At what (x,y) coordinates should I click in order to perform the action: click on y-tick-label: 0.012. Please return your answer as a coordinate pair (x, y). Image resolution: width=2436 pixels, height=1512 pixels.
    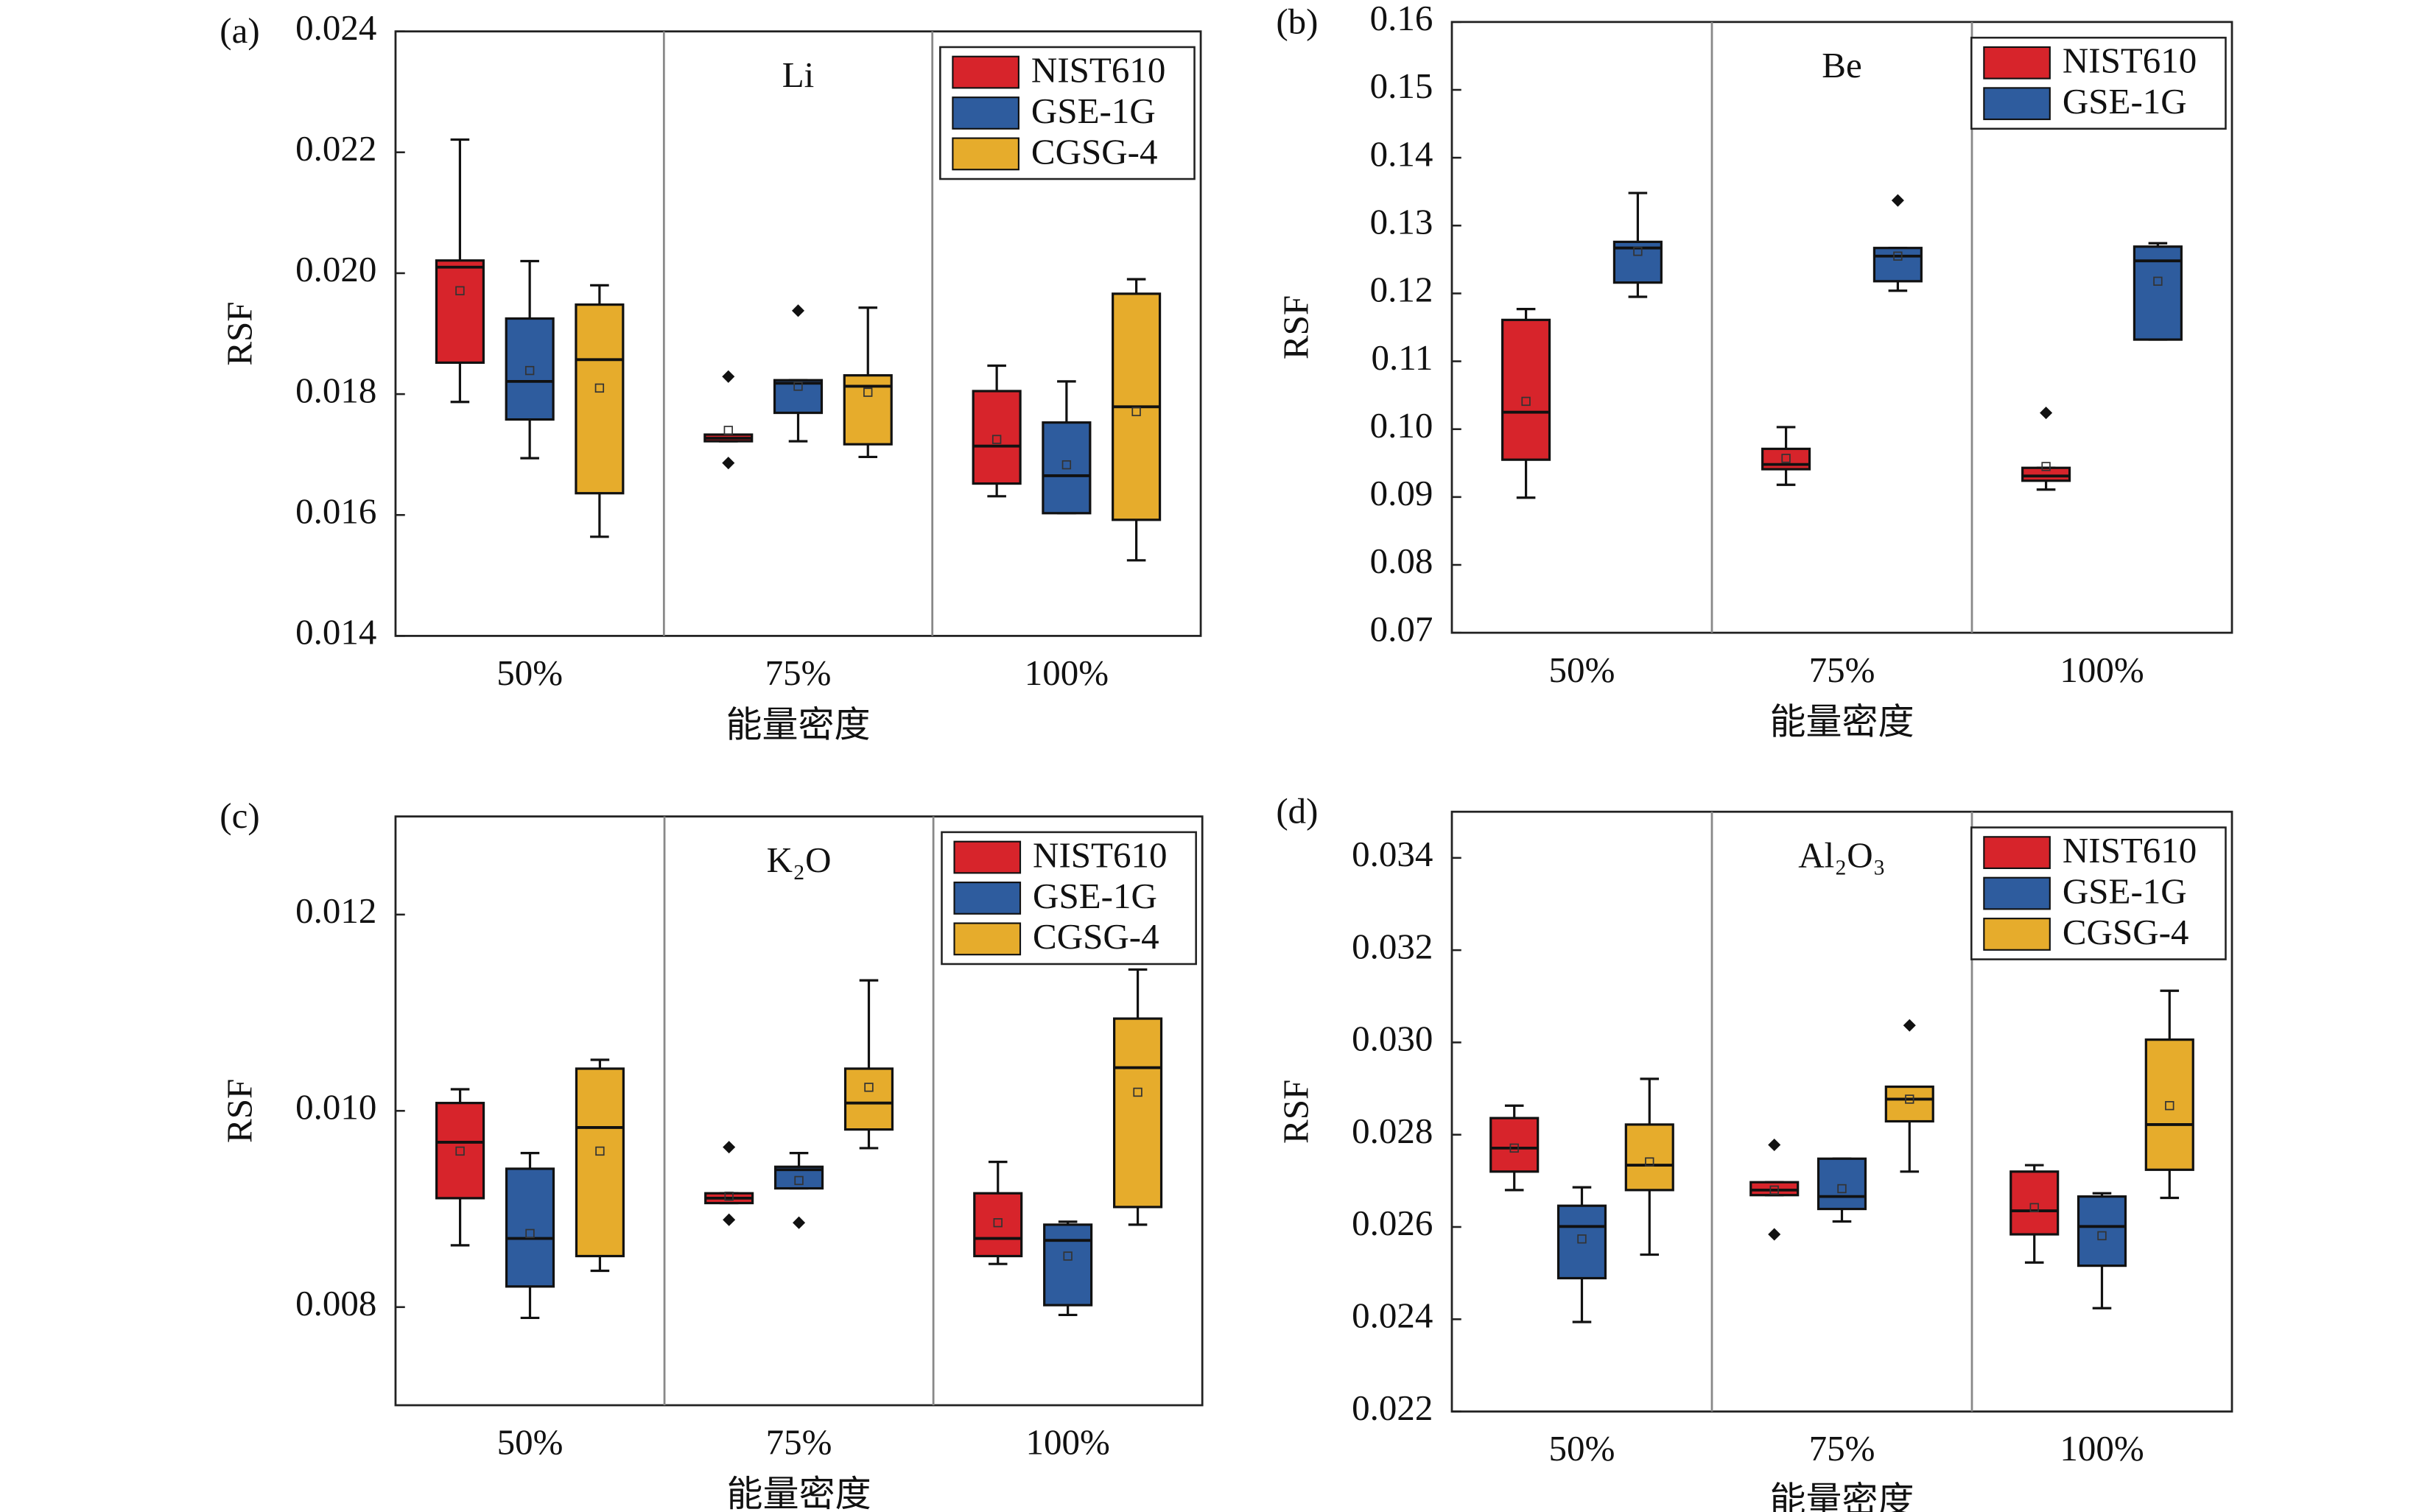
    Looking at the image, I should click on (335, 911).